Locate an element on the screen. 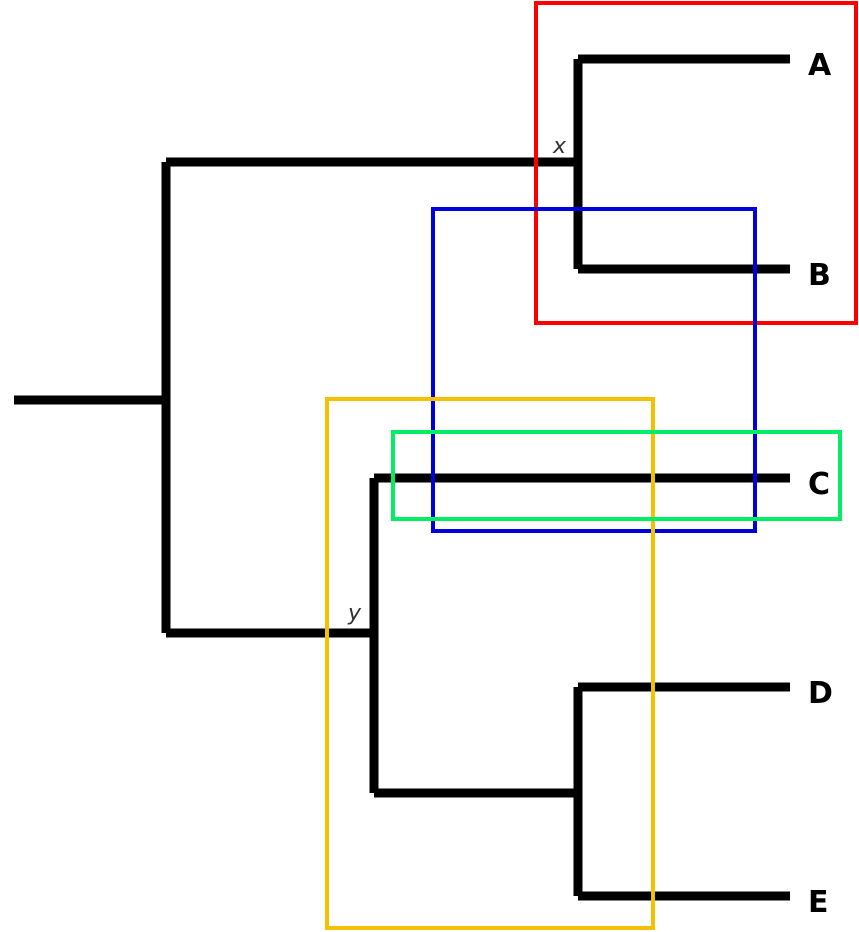 This screenshot has width=859, height=932. node-labels: x y is located at coordinates (457, 380).